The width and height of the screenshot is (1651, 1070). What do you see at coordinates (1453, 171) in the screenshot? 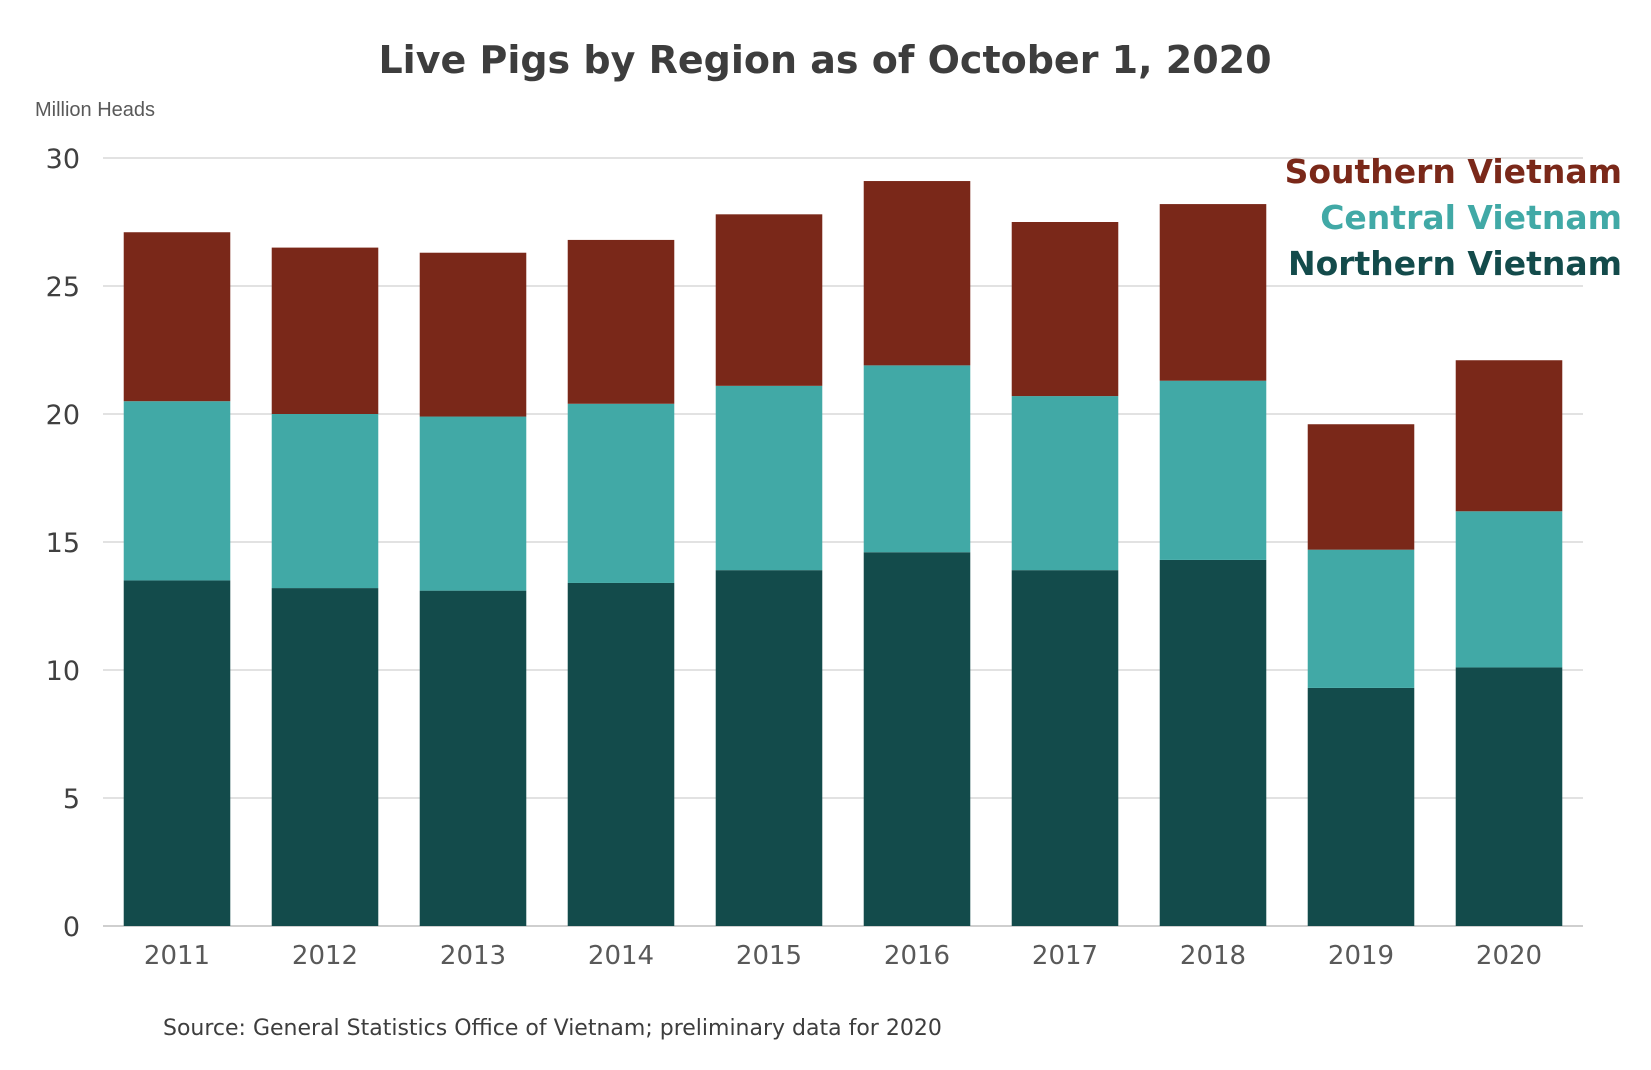
I see `legend-entry-southern-vietnam: Southern Vietnam` at bounding box center [1453, 171].